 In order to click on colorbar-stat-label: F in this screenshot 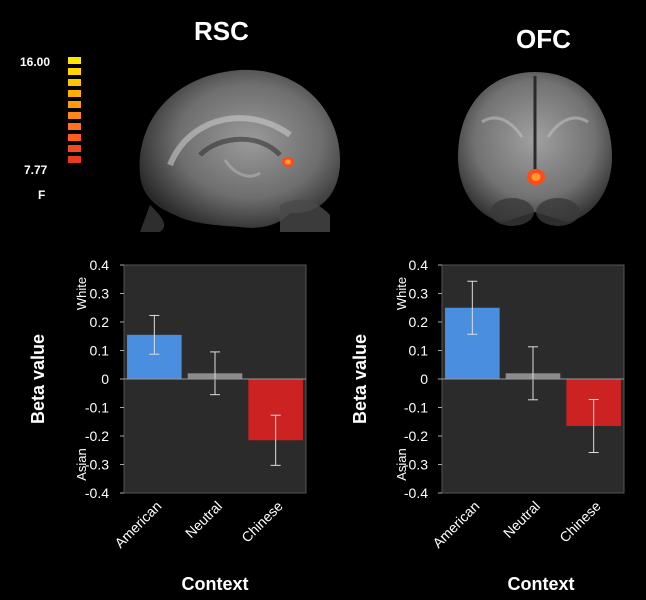, I will do `click(42, 195)`.